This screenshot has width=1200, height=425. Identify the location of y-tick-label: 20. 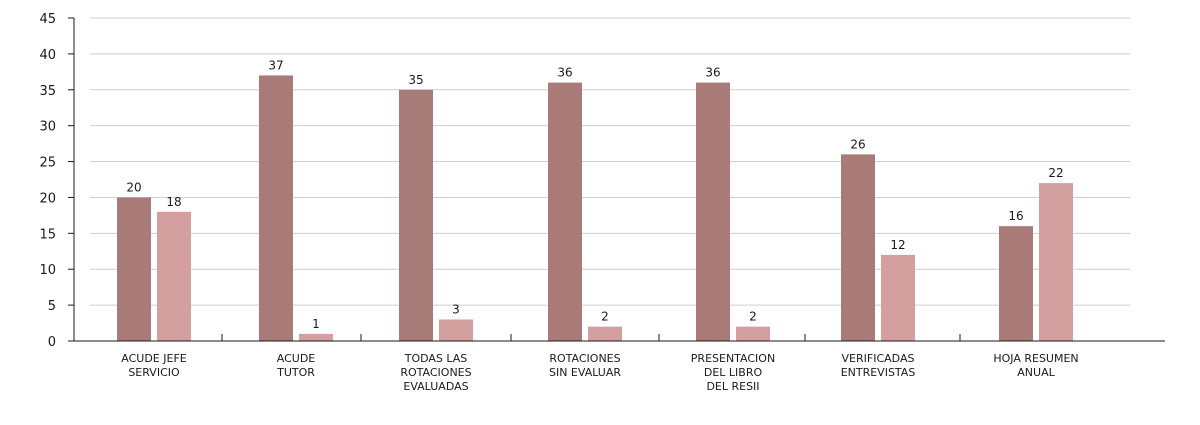
(47, 198).